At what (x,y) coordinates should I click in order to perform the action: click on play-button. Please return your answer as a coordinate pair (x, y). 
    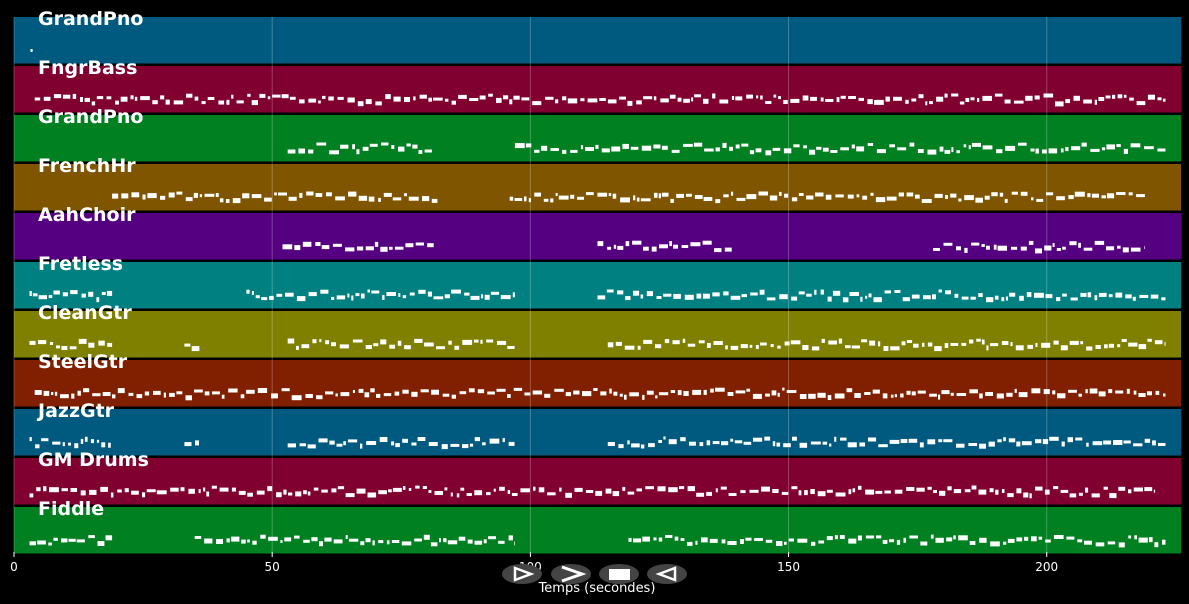
    Looking at the image, I should click on (522, 574).